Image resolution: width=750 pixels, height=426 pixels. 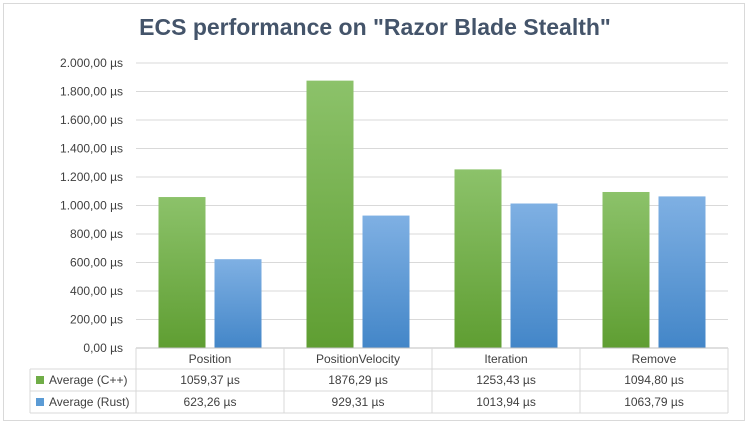 I want to click on y-tick-label: 0,00 µs, so click(x=103, y=348).